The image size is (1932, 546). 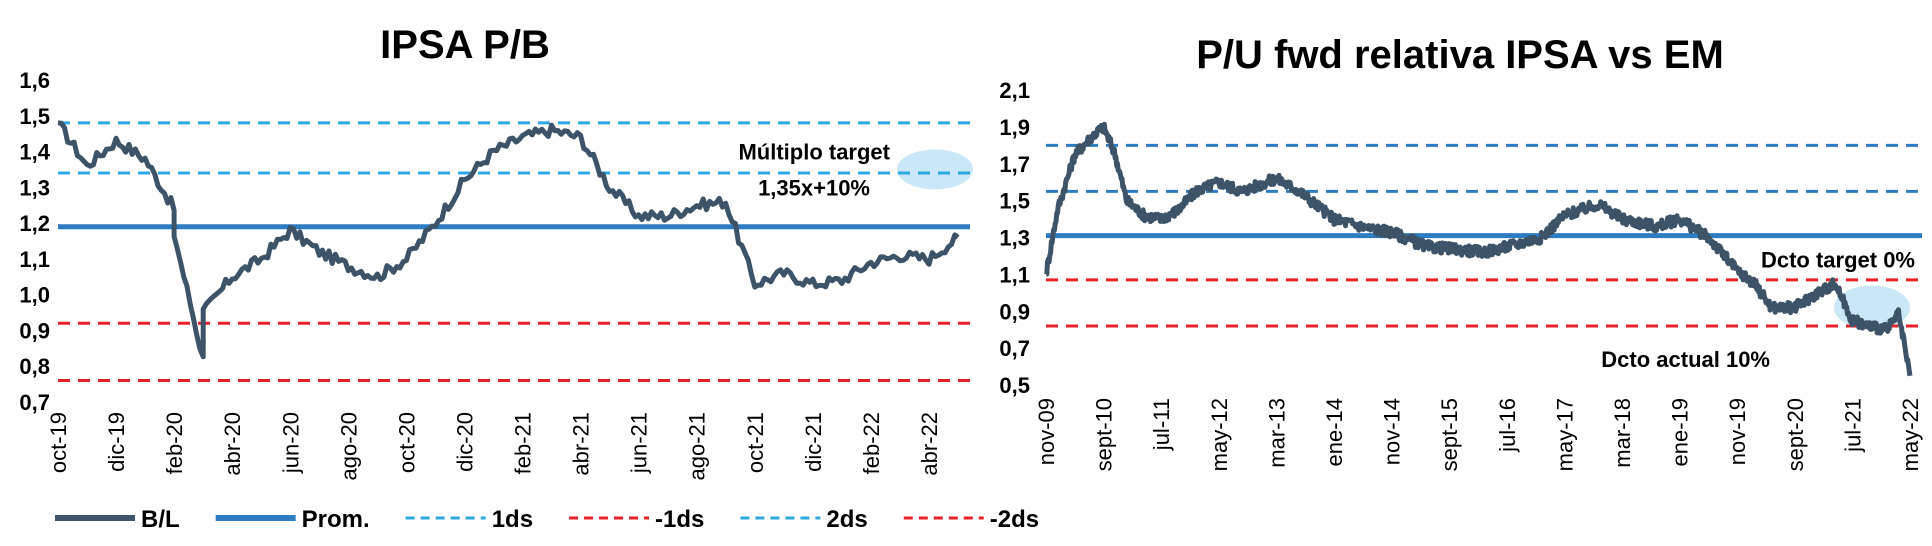 What do you see at coordinates (1014, 164) in the screenshot?
I see `y-tick-label: 1,7` at bounding box center [1014, 164].